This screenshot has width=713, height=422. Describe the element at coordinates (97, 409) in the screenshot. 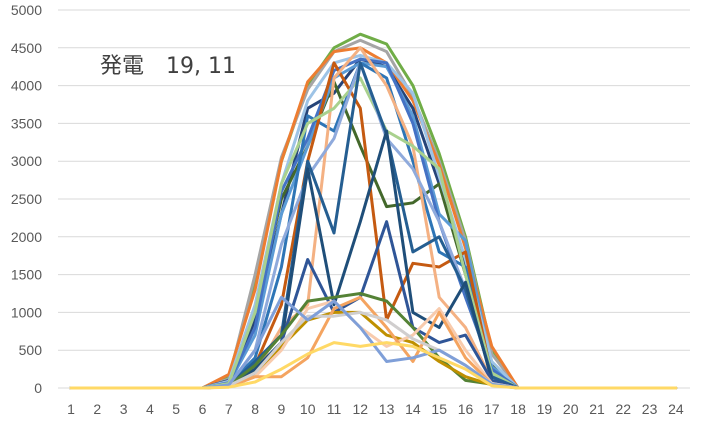

I see `x-tick-label: 2` at that location.